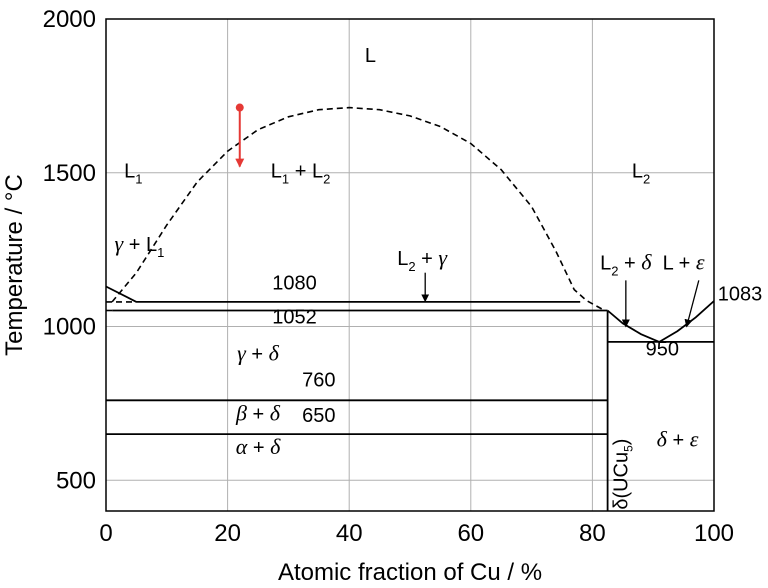  What do you see at coordinates (622, 481) in the screenshot?
I see `label-text: δ(UCu` at bounding box center [622, 481].